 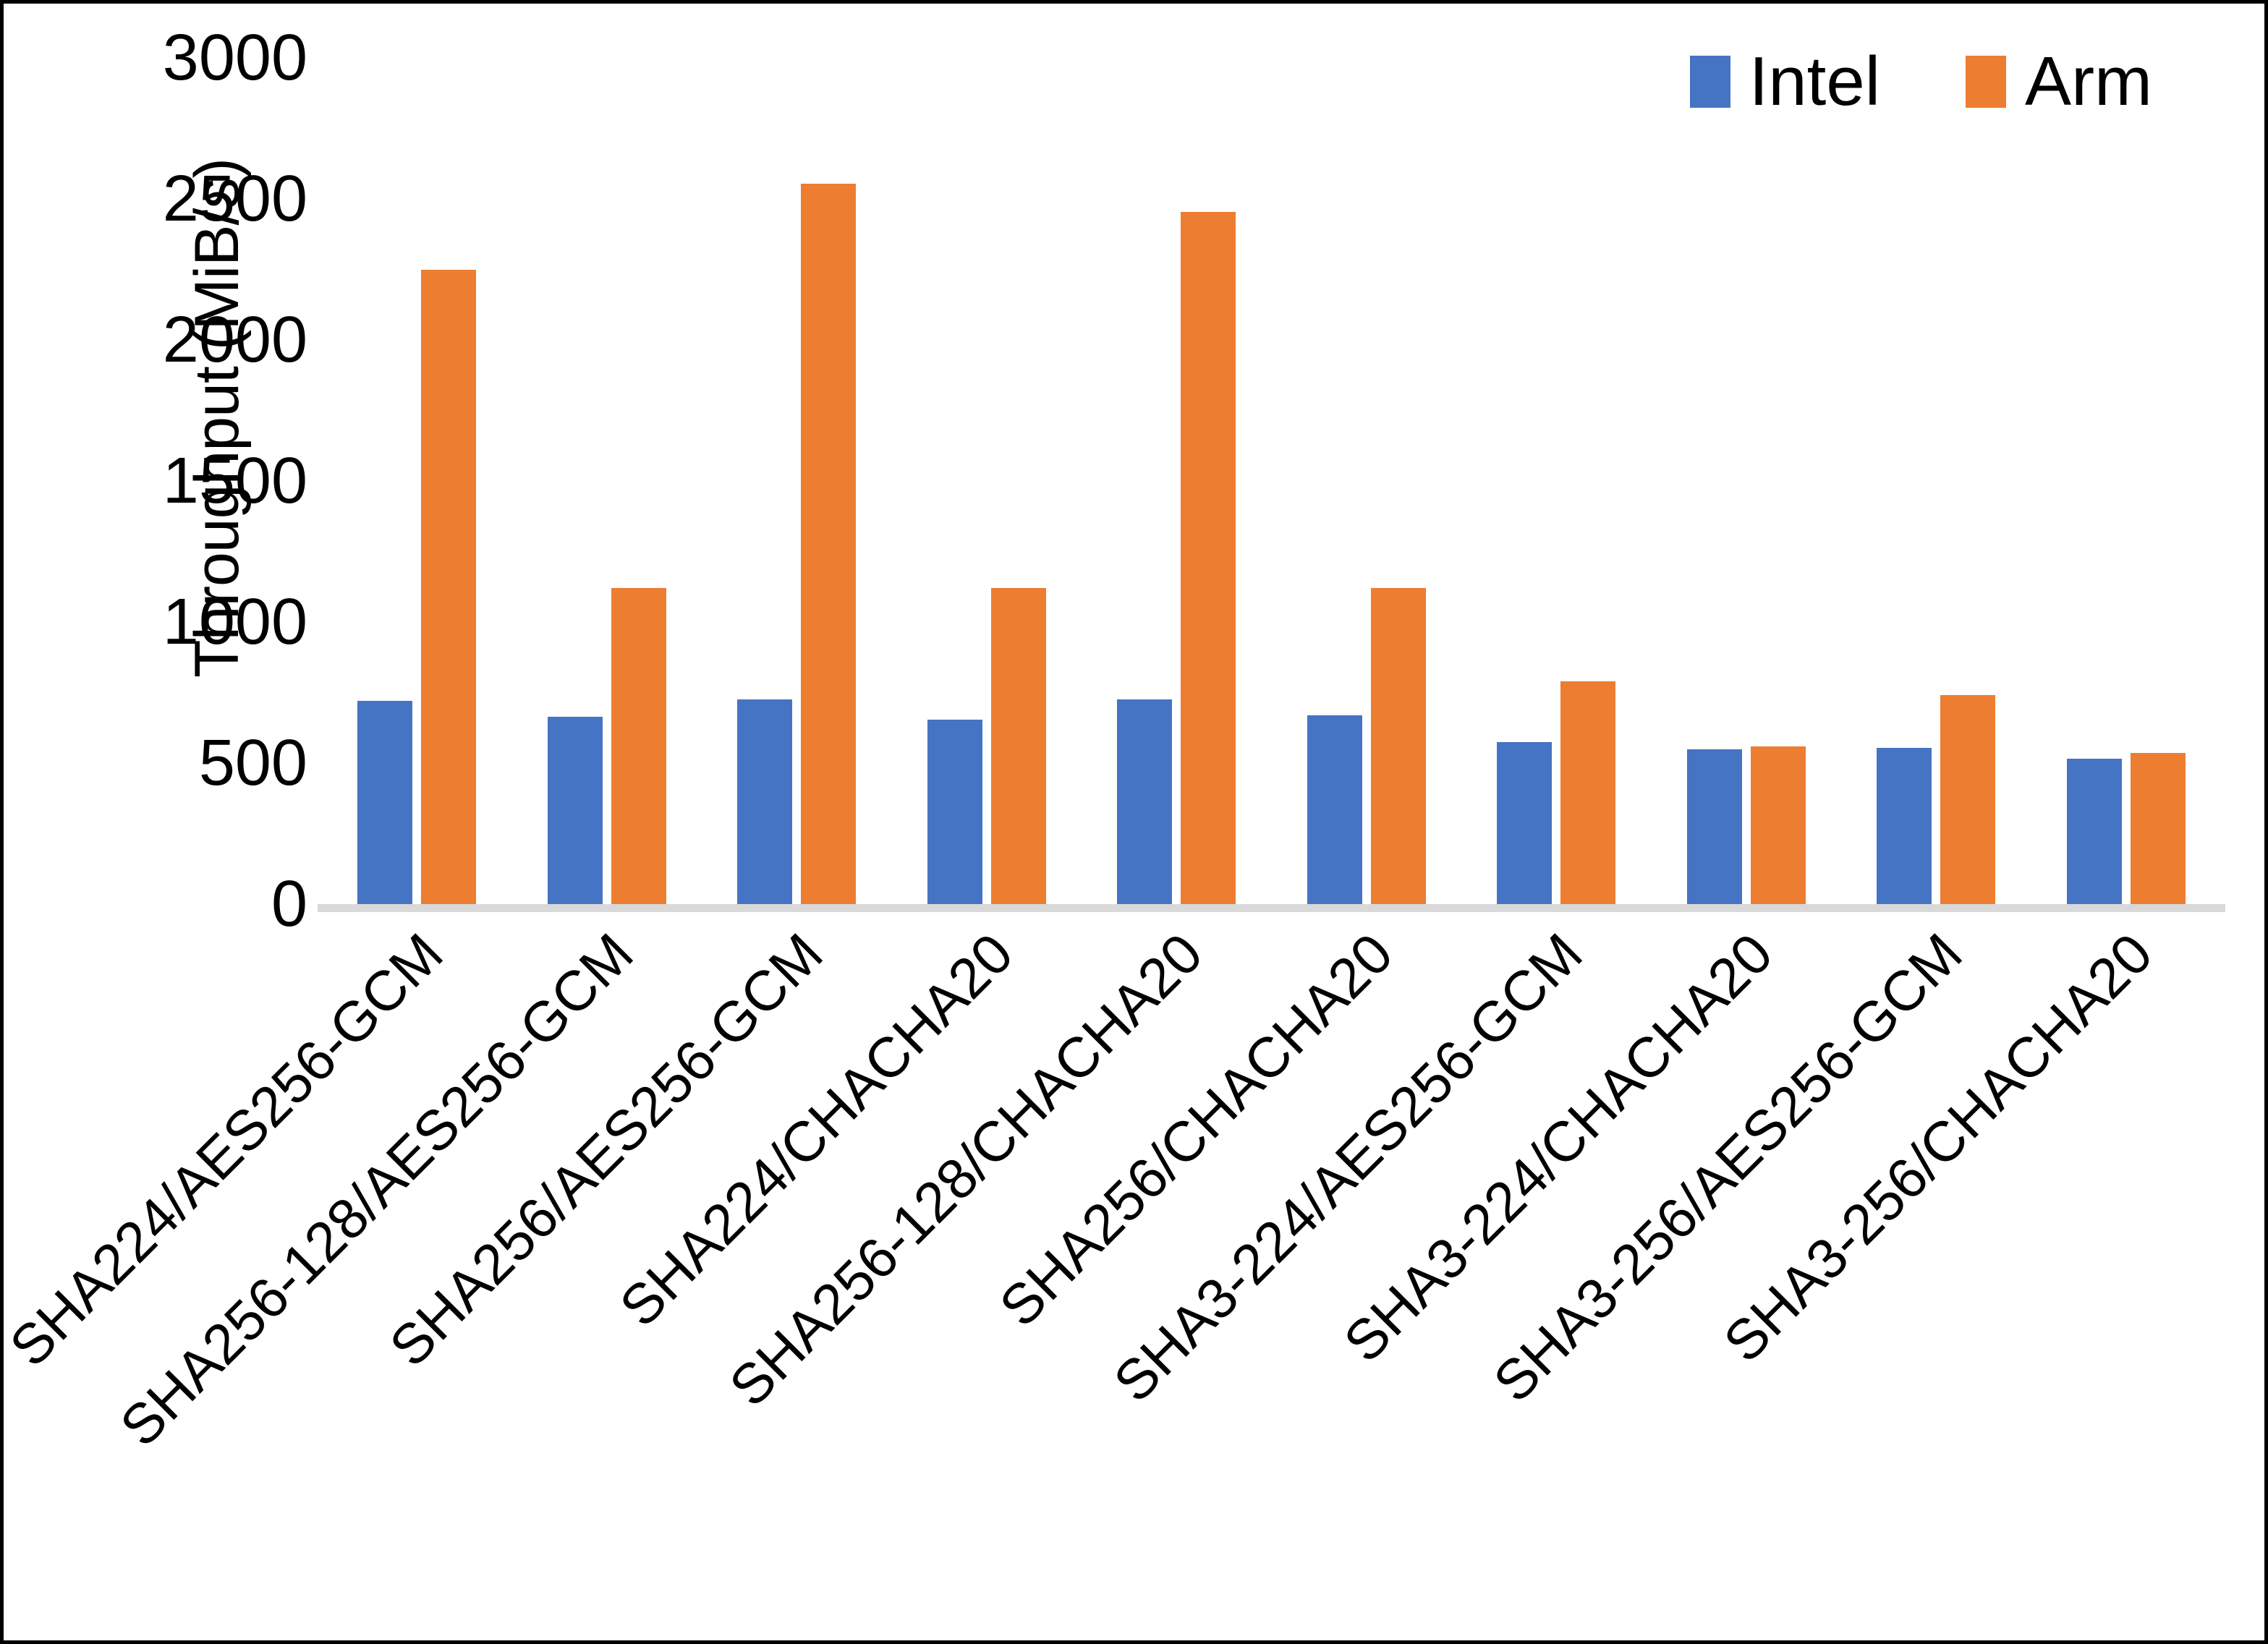 What do you see at coordinates (289, 904) in the screenshot?
I see `y-axis-tick-label: 0` at bounding box center [289, 904].